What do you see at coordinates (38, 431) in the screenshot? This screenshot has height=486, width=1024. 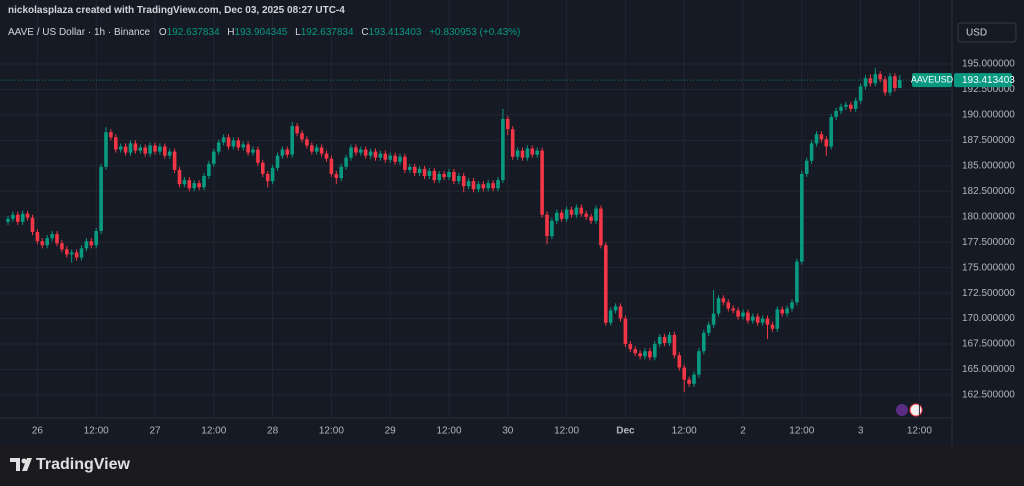 I see `x-tick-label: 26` at bounding box center [38, 431].